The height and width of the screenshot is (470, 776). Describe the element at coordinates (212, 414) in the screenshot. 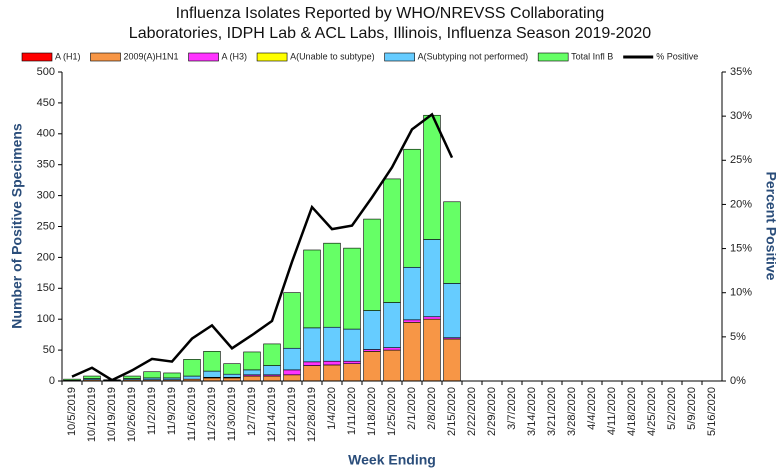

I see `x-tick-label: 11/23/2019` at that location.